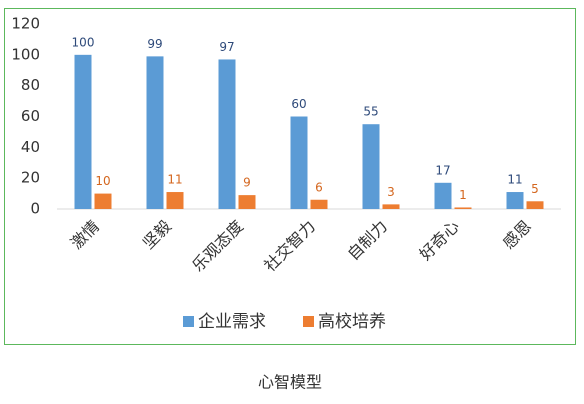  What do you see at coordinates (535, 189) in the screenshot?
I see `data-label: 5` at bounding box center [535, 189].